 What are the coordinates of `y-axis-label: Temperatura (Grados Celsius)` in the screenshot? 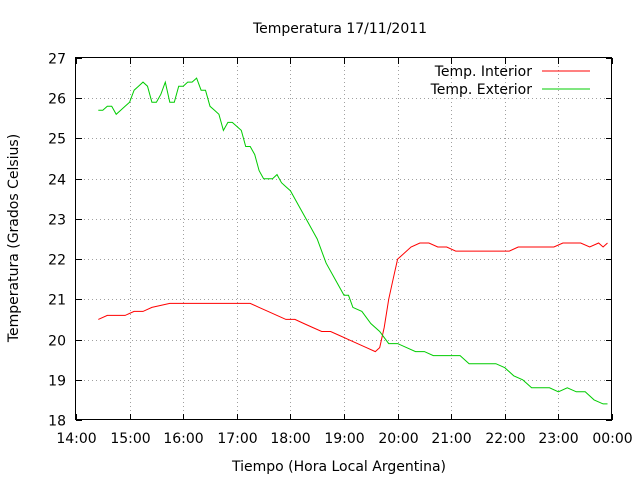 It's located at (14, 238).